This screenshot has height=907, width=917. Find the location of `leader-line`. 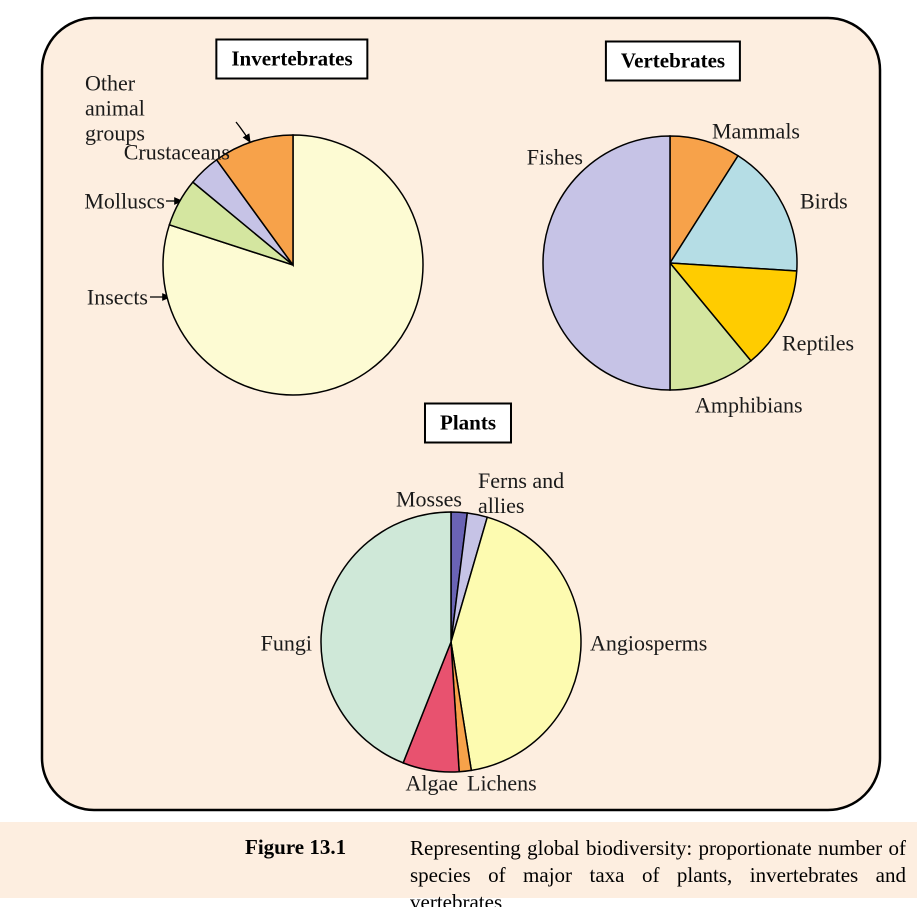

leader-line is located at coordinates (243, 132).